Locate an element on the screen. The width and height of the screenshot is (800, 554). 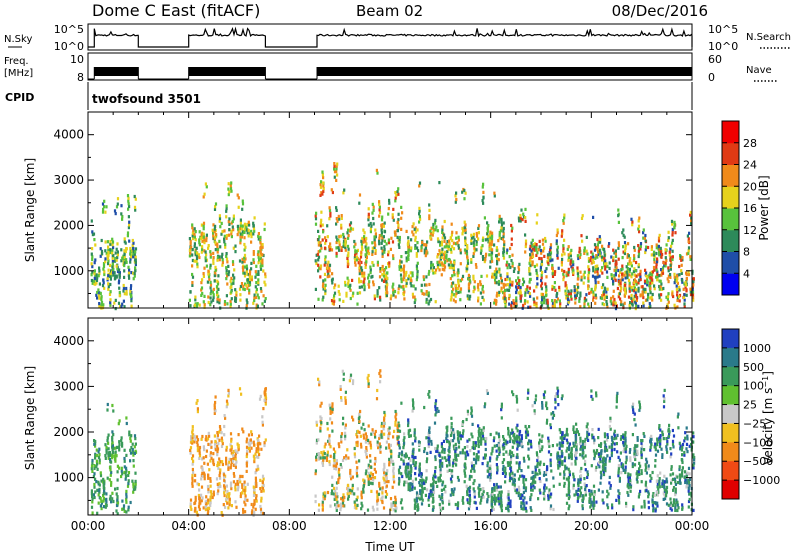
beam-label: Beam 02 is located at coordinates (389, 11).